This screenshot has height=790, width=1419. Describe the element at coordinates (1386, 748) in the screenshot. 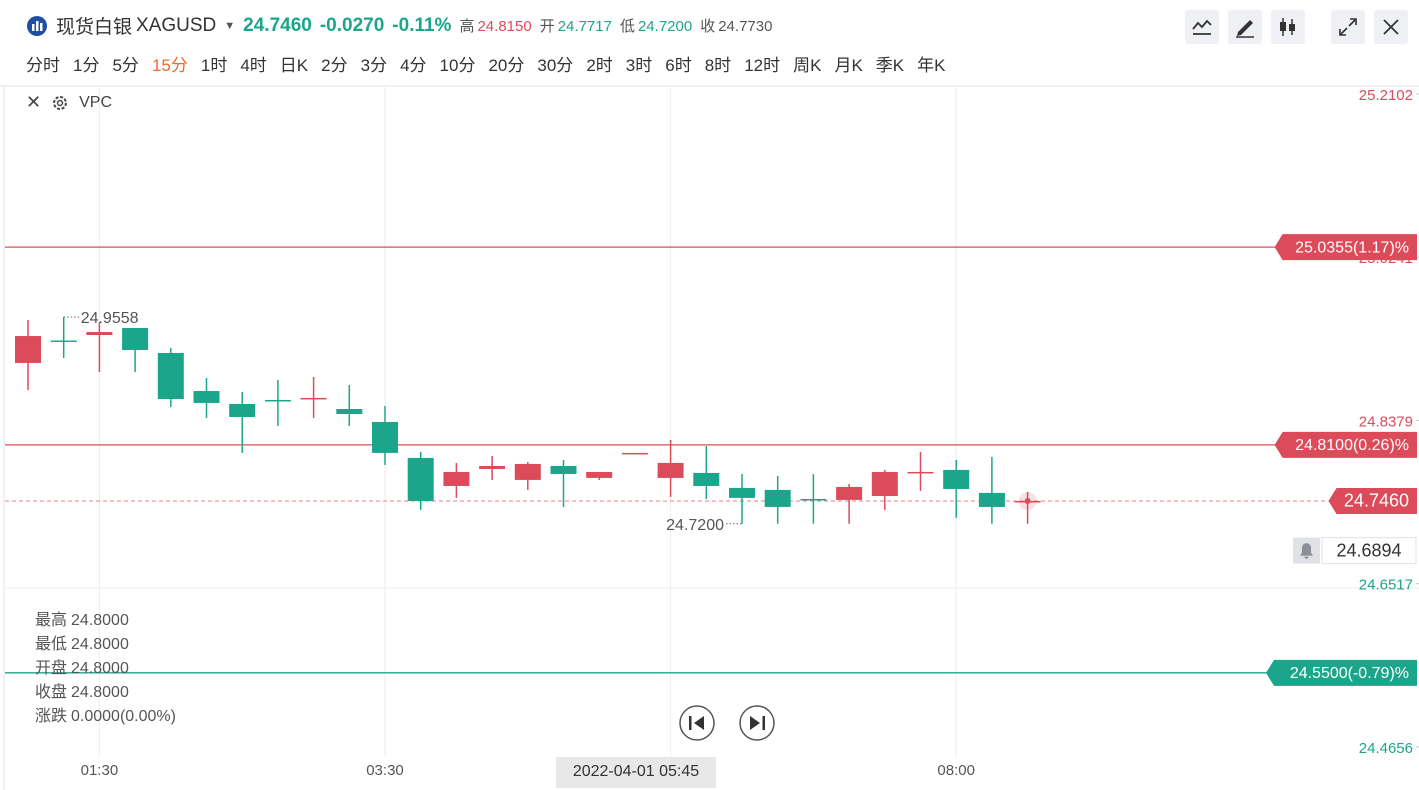

I see `y-tick-label: 24.4656` at that location.